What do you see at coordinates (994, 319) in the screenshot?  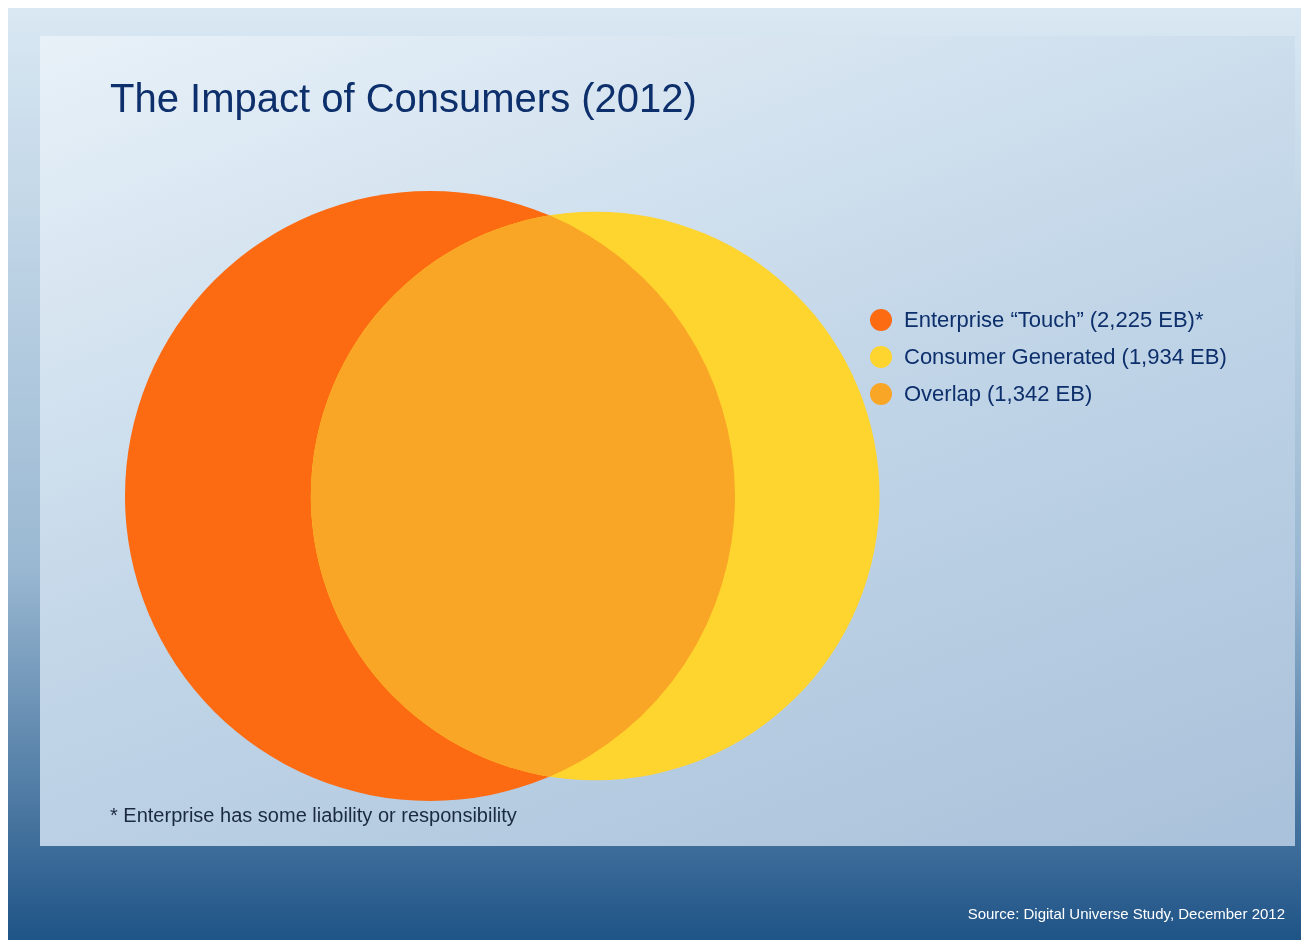 I see `category-label: Enterprise “Touch”` at bounding box center [994, 319].